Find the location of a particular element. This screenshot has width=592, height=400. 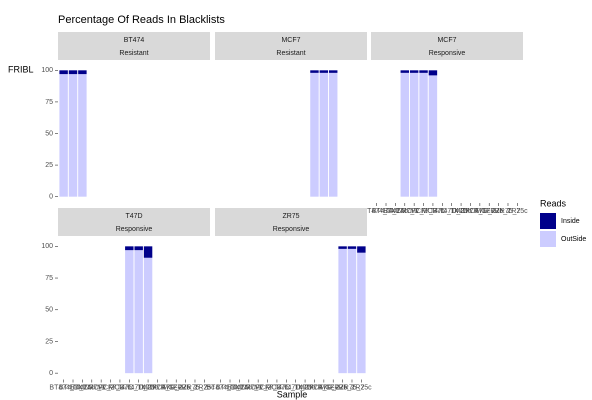

legend-label: Inside is located at coordinates (570, 221).